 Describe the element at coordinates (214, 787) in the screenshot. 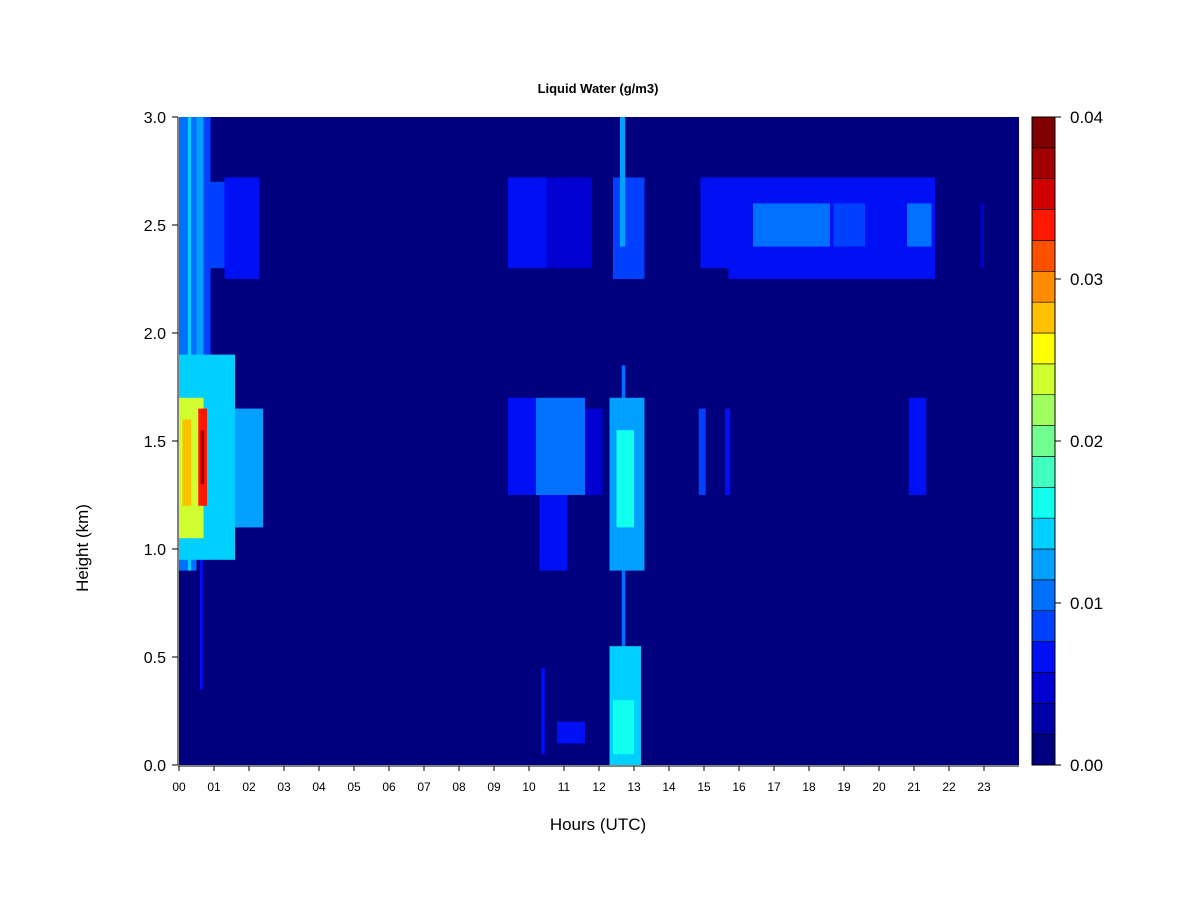

I see `x-tick-label: 01` at that location.